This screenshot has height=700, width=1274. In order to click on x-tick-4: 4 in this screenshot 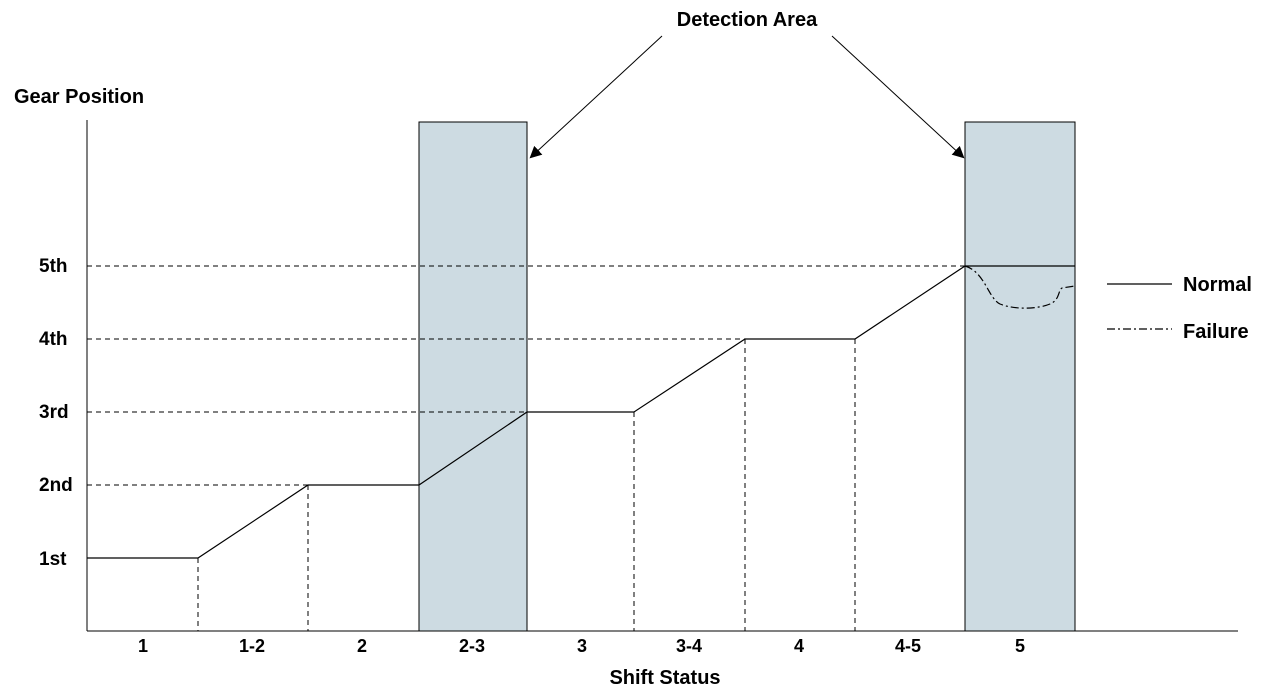, I will do `click(799, 646)`.